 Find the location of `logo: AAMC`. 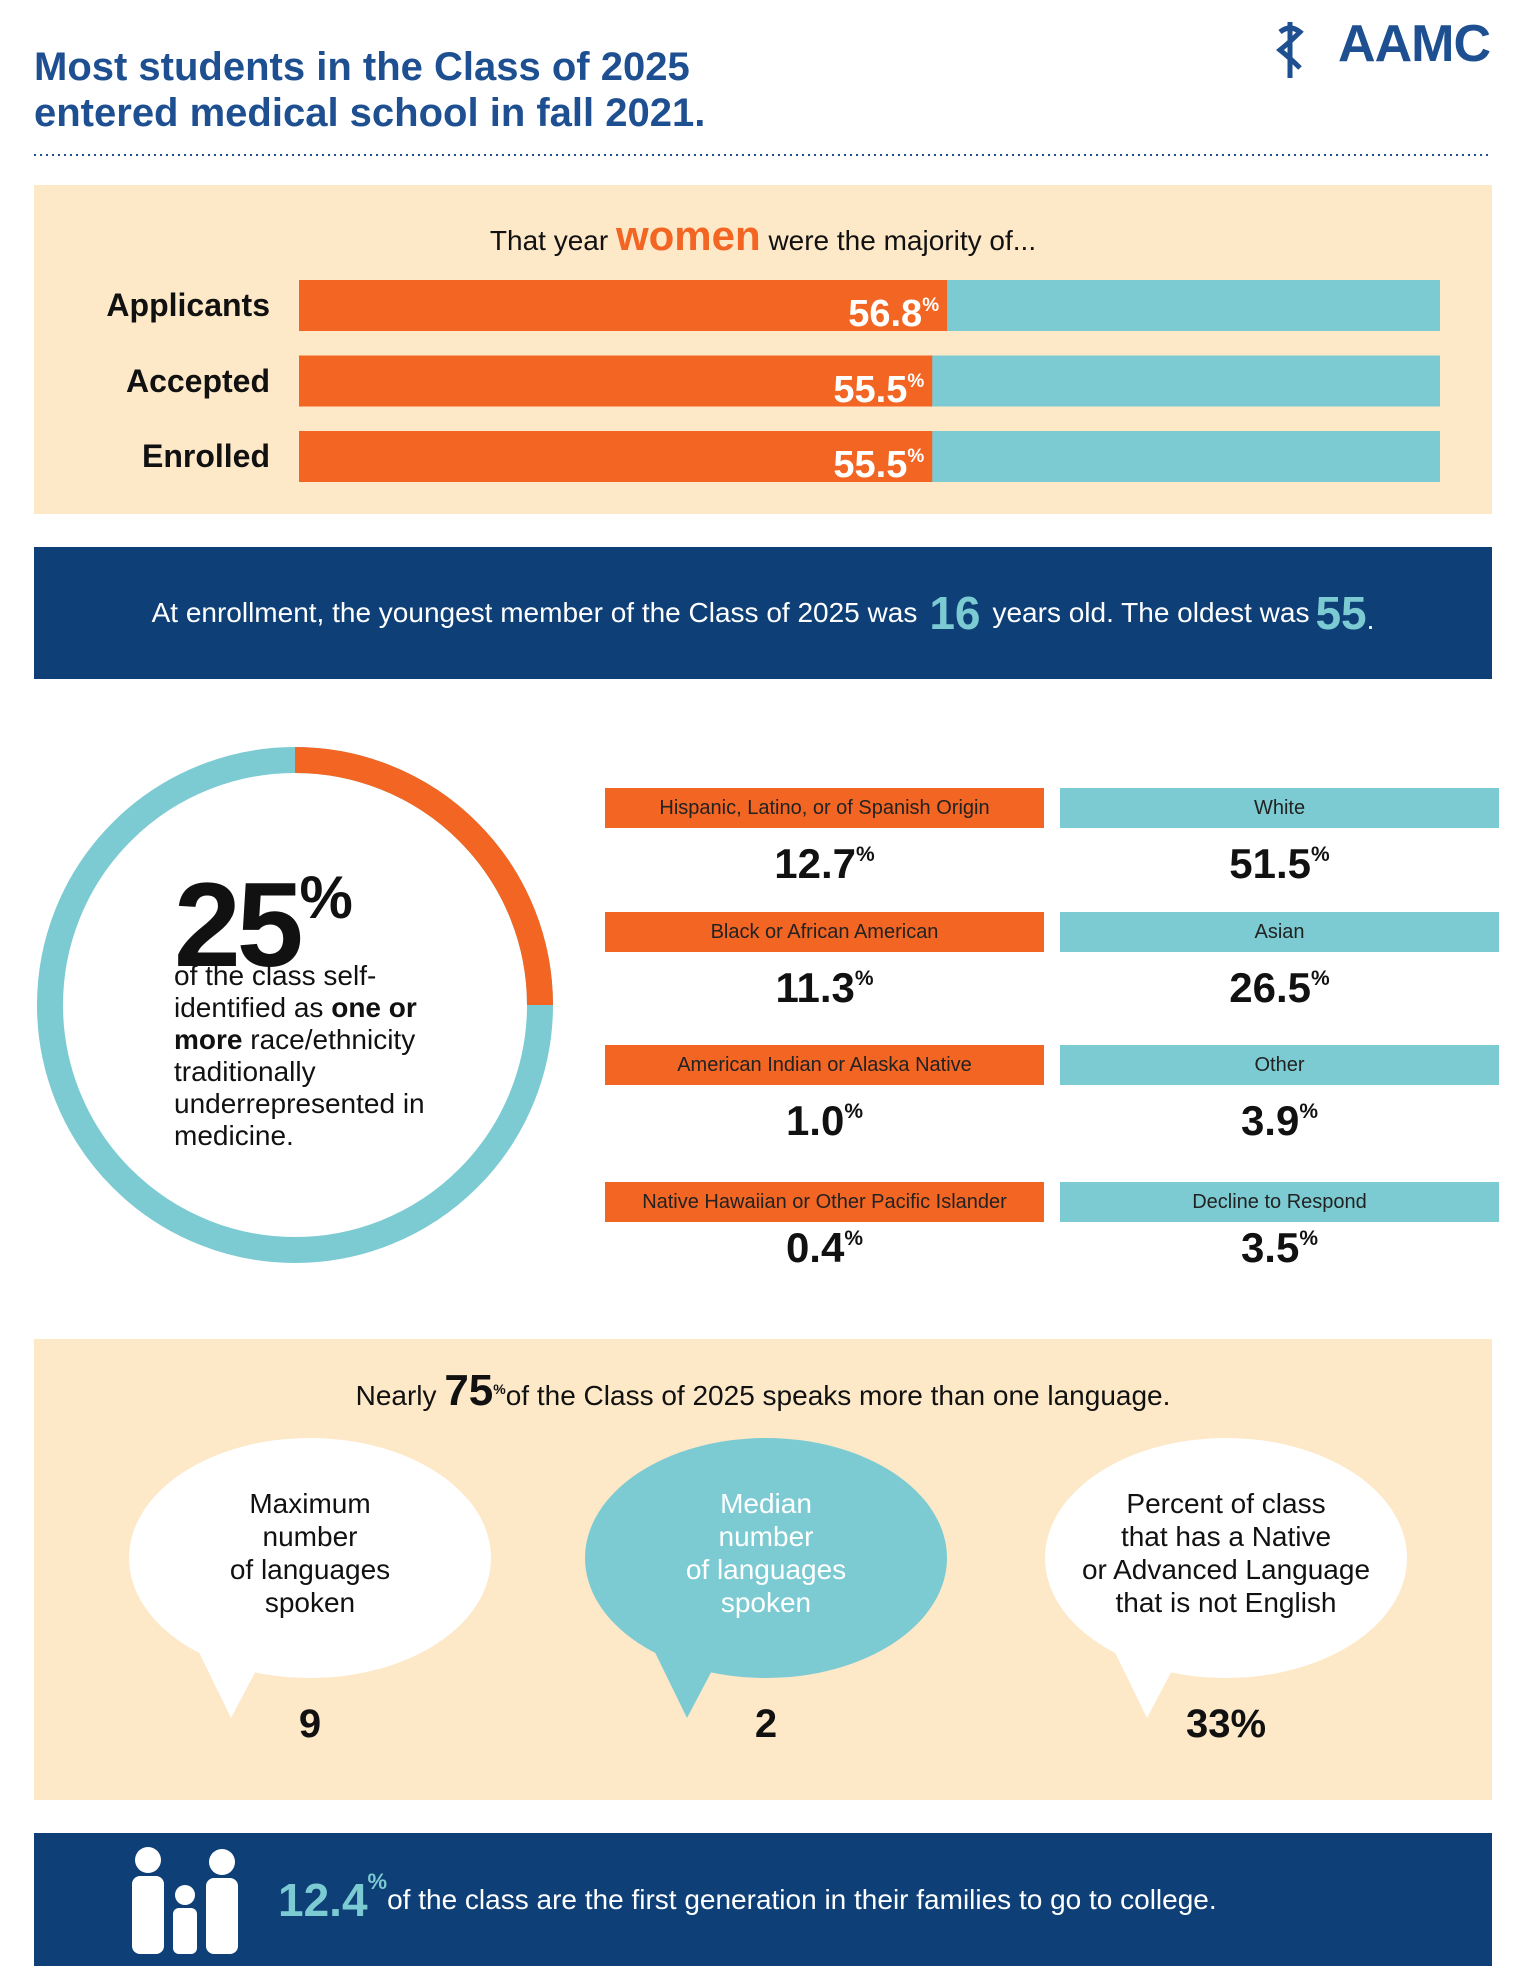

logo: AAMC is located at coordinates (1414, 44).